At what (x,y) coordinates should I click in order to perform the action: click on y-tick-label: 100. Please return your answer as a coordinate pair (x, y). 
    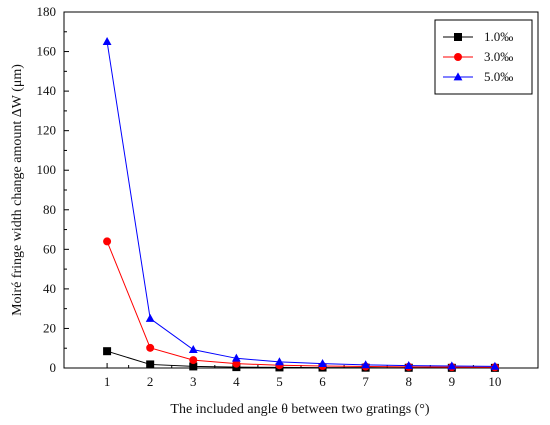
    Looking at the image, I should click on (47, 169).